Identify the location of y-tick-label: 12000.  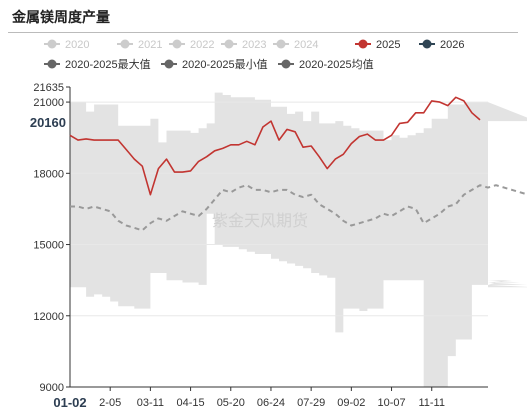
(48, 317).